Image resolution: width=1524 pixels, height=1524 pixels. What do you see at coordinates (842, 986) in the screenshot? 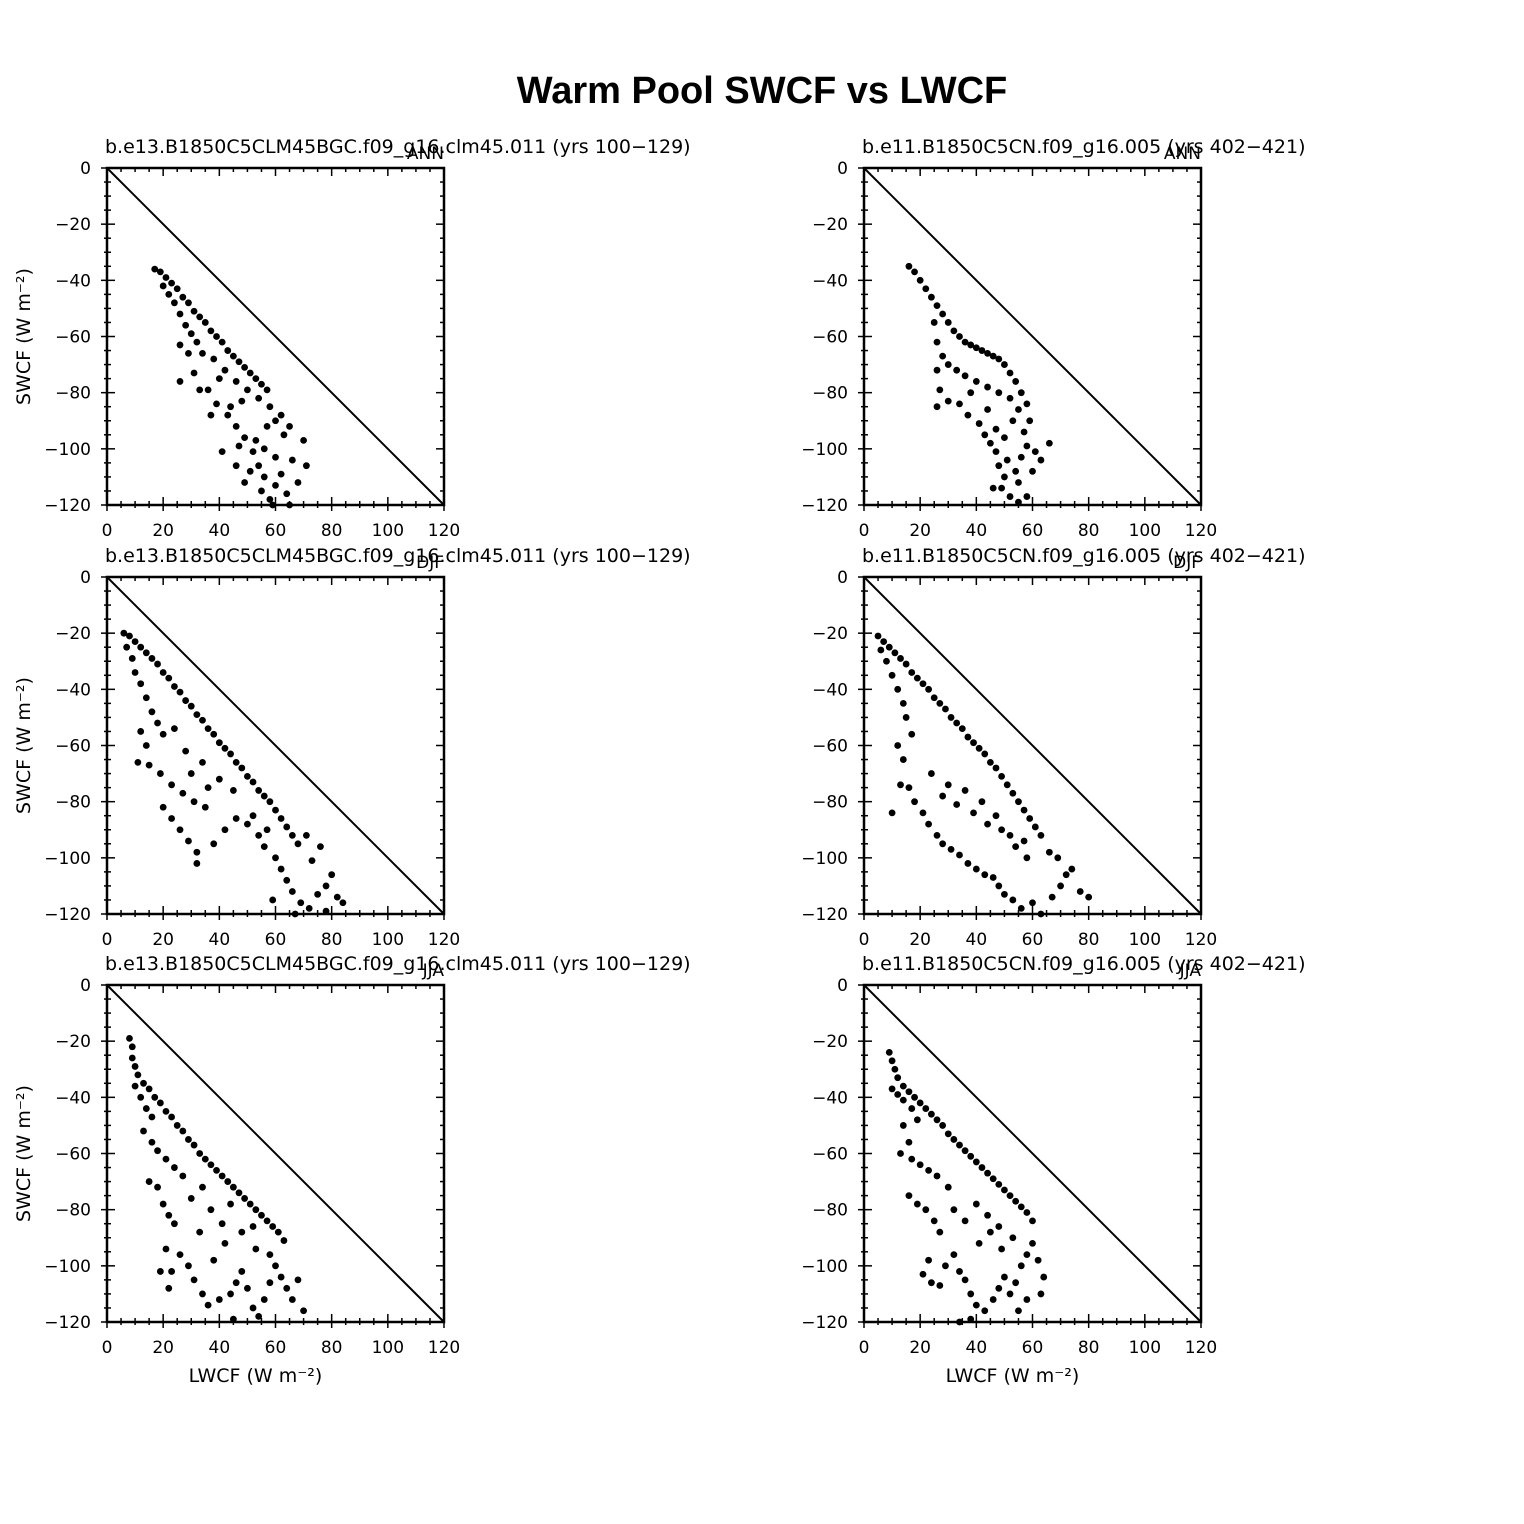
I see `y-tick-label: 0` at bounding box center [842, 986].